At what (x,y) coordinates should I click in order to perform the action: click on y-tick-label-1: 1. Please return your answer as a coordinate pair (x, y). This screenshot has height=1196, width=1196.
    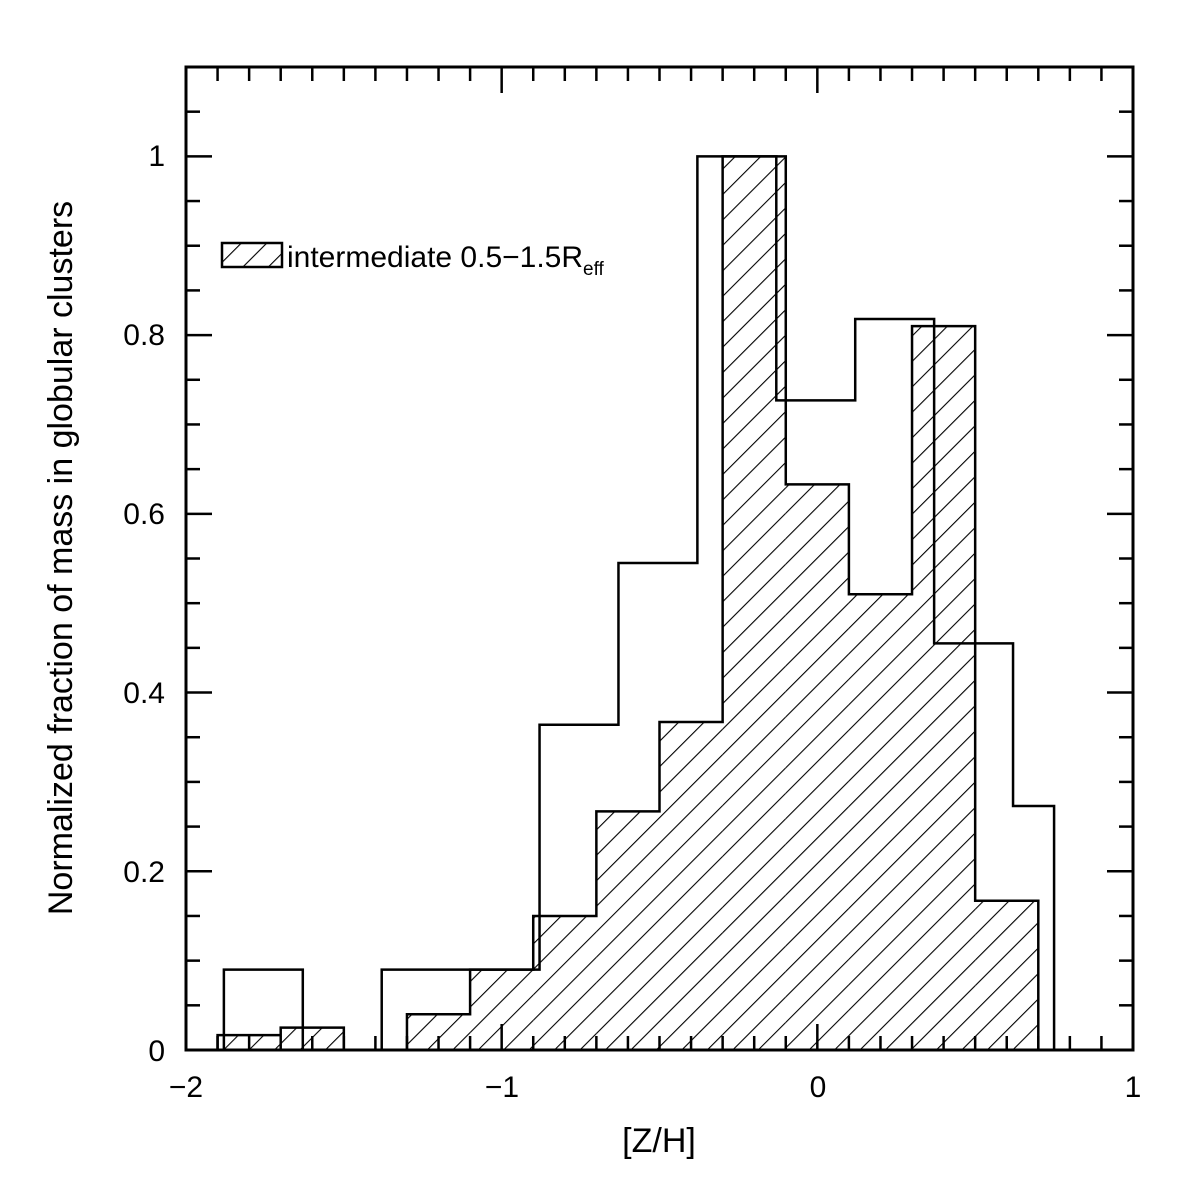
    Looking at the image, I should click on (156, 156).